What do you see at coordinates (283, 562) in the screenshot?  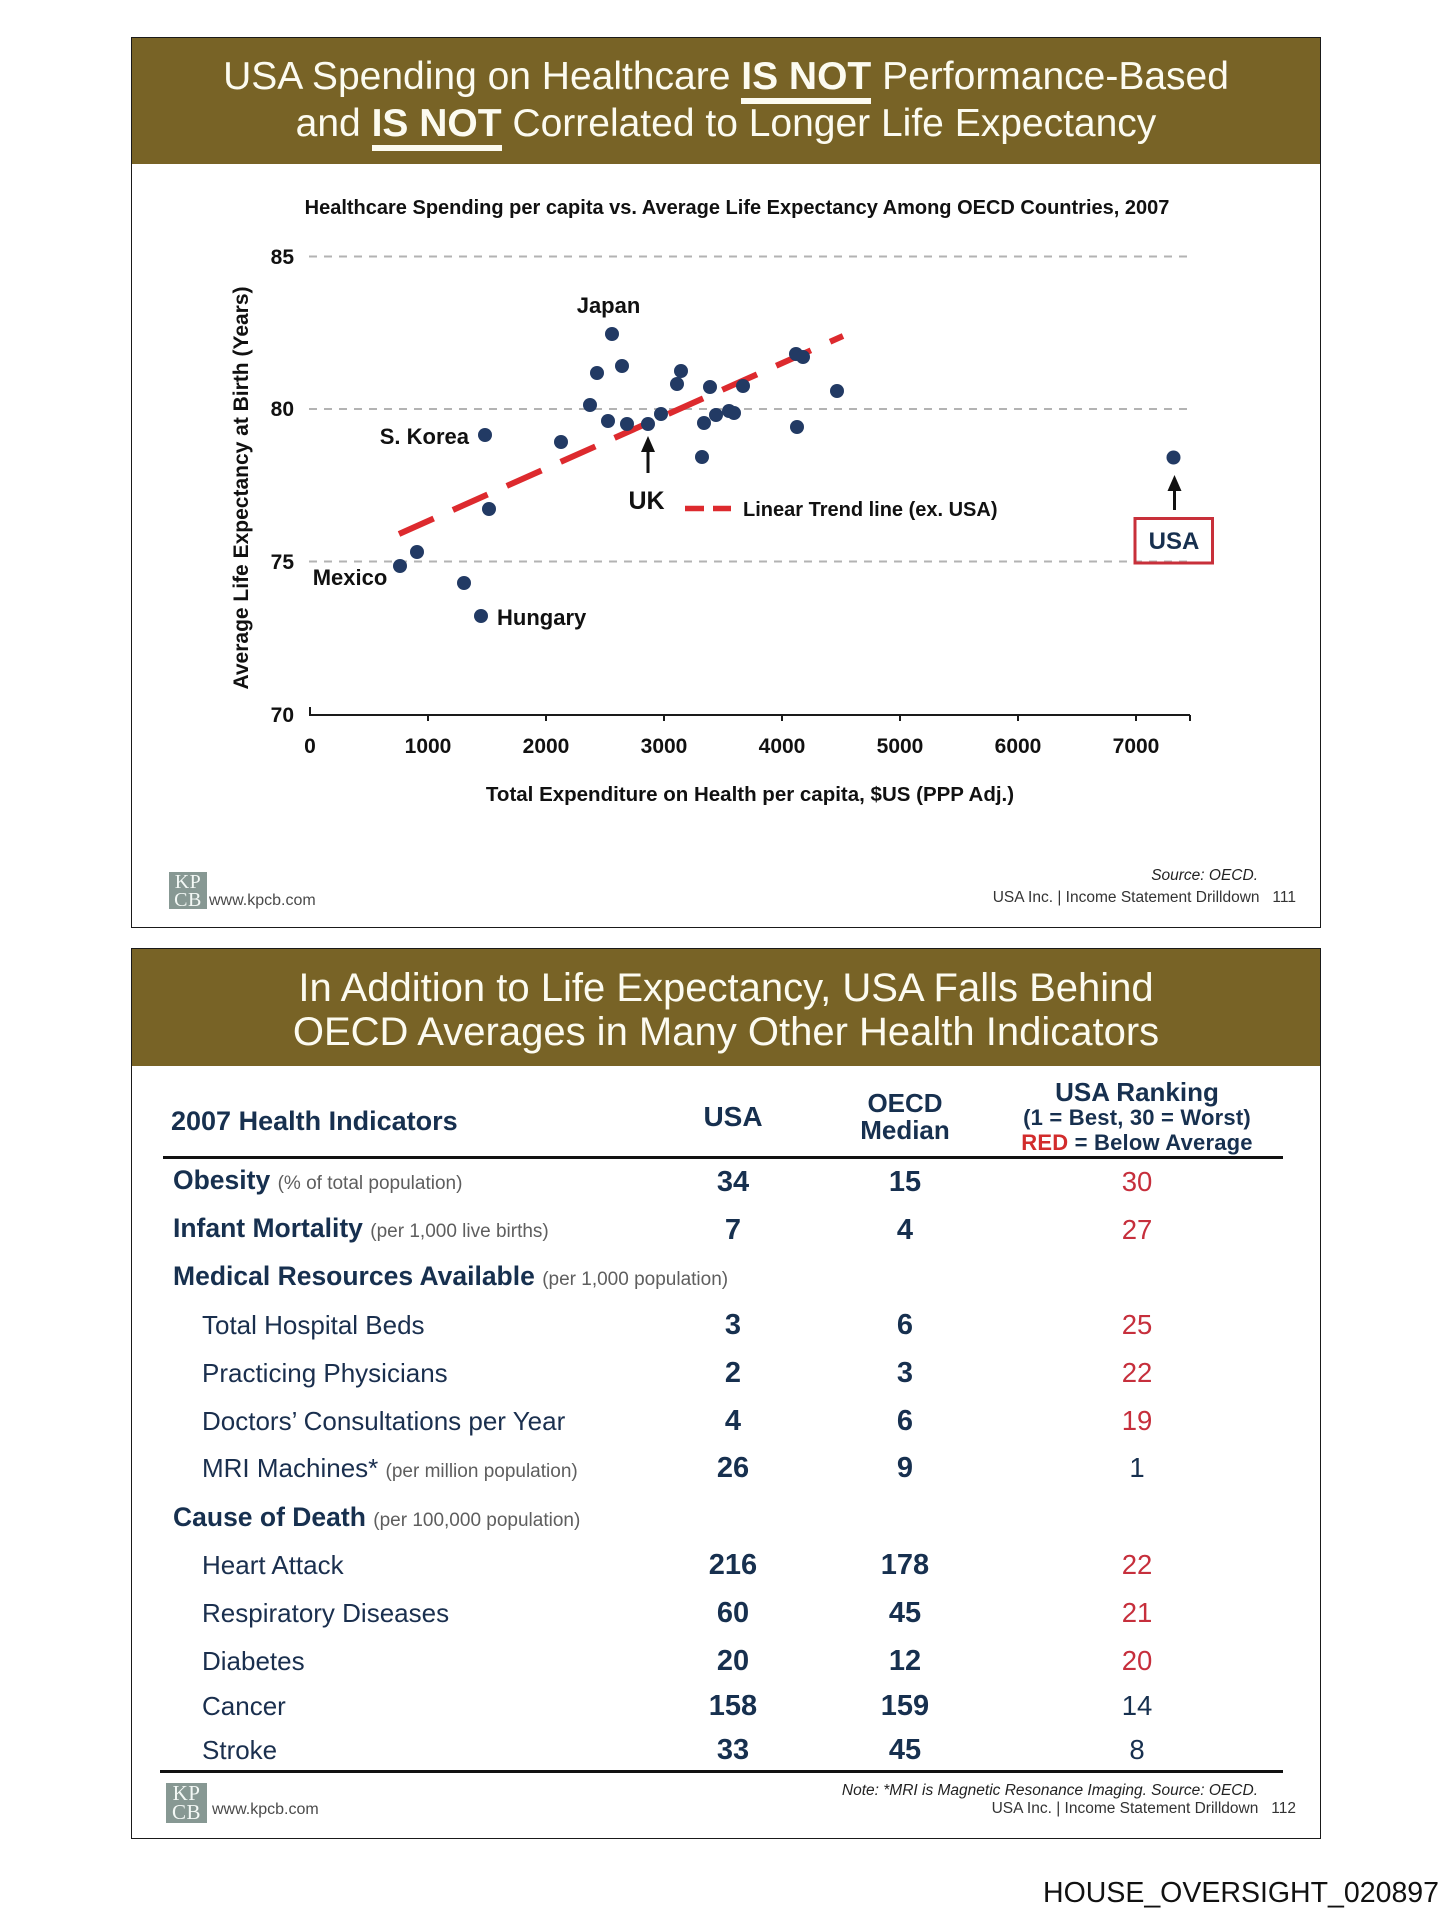 I see `svg-text: 75` at bounding box center [283, 562].